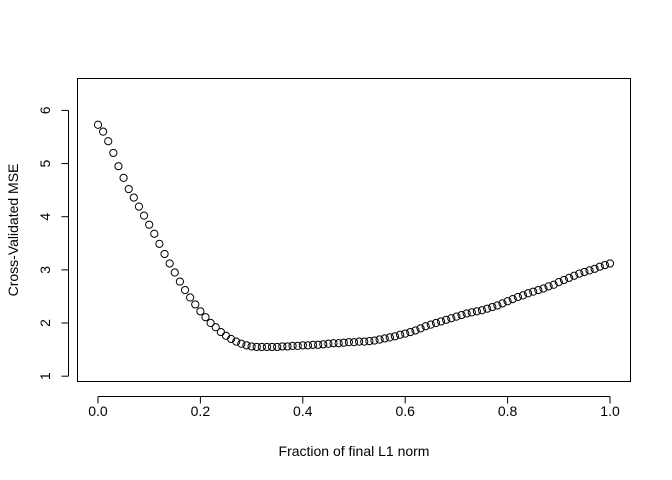 The height and width of the screenshot is (480, 672). What do you see at coordinates (201, 411) in the screenshot?
I see `x-tick-label: 0.2` at bounding box center [201, 411].